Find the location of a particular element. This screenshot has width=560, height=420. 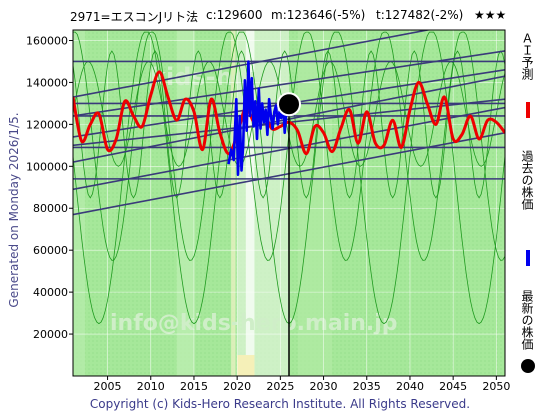

stock-code-title: 2971=エスコンJリト法 is located at coordinates (134, 17).